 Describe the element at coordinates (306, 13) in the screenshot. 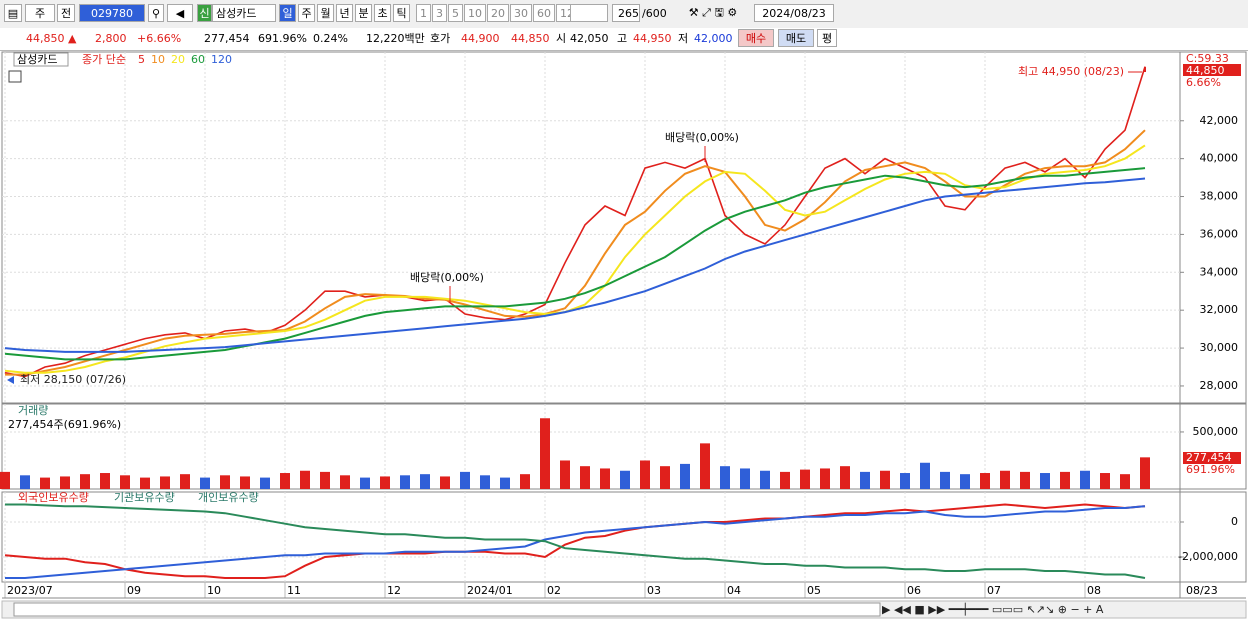

I see `period-button: 주` at that location.